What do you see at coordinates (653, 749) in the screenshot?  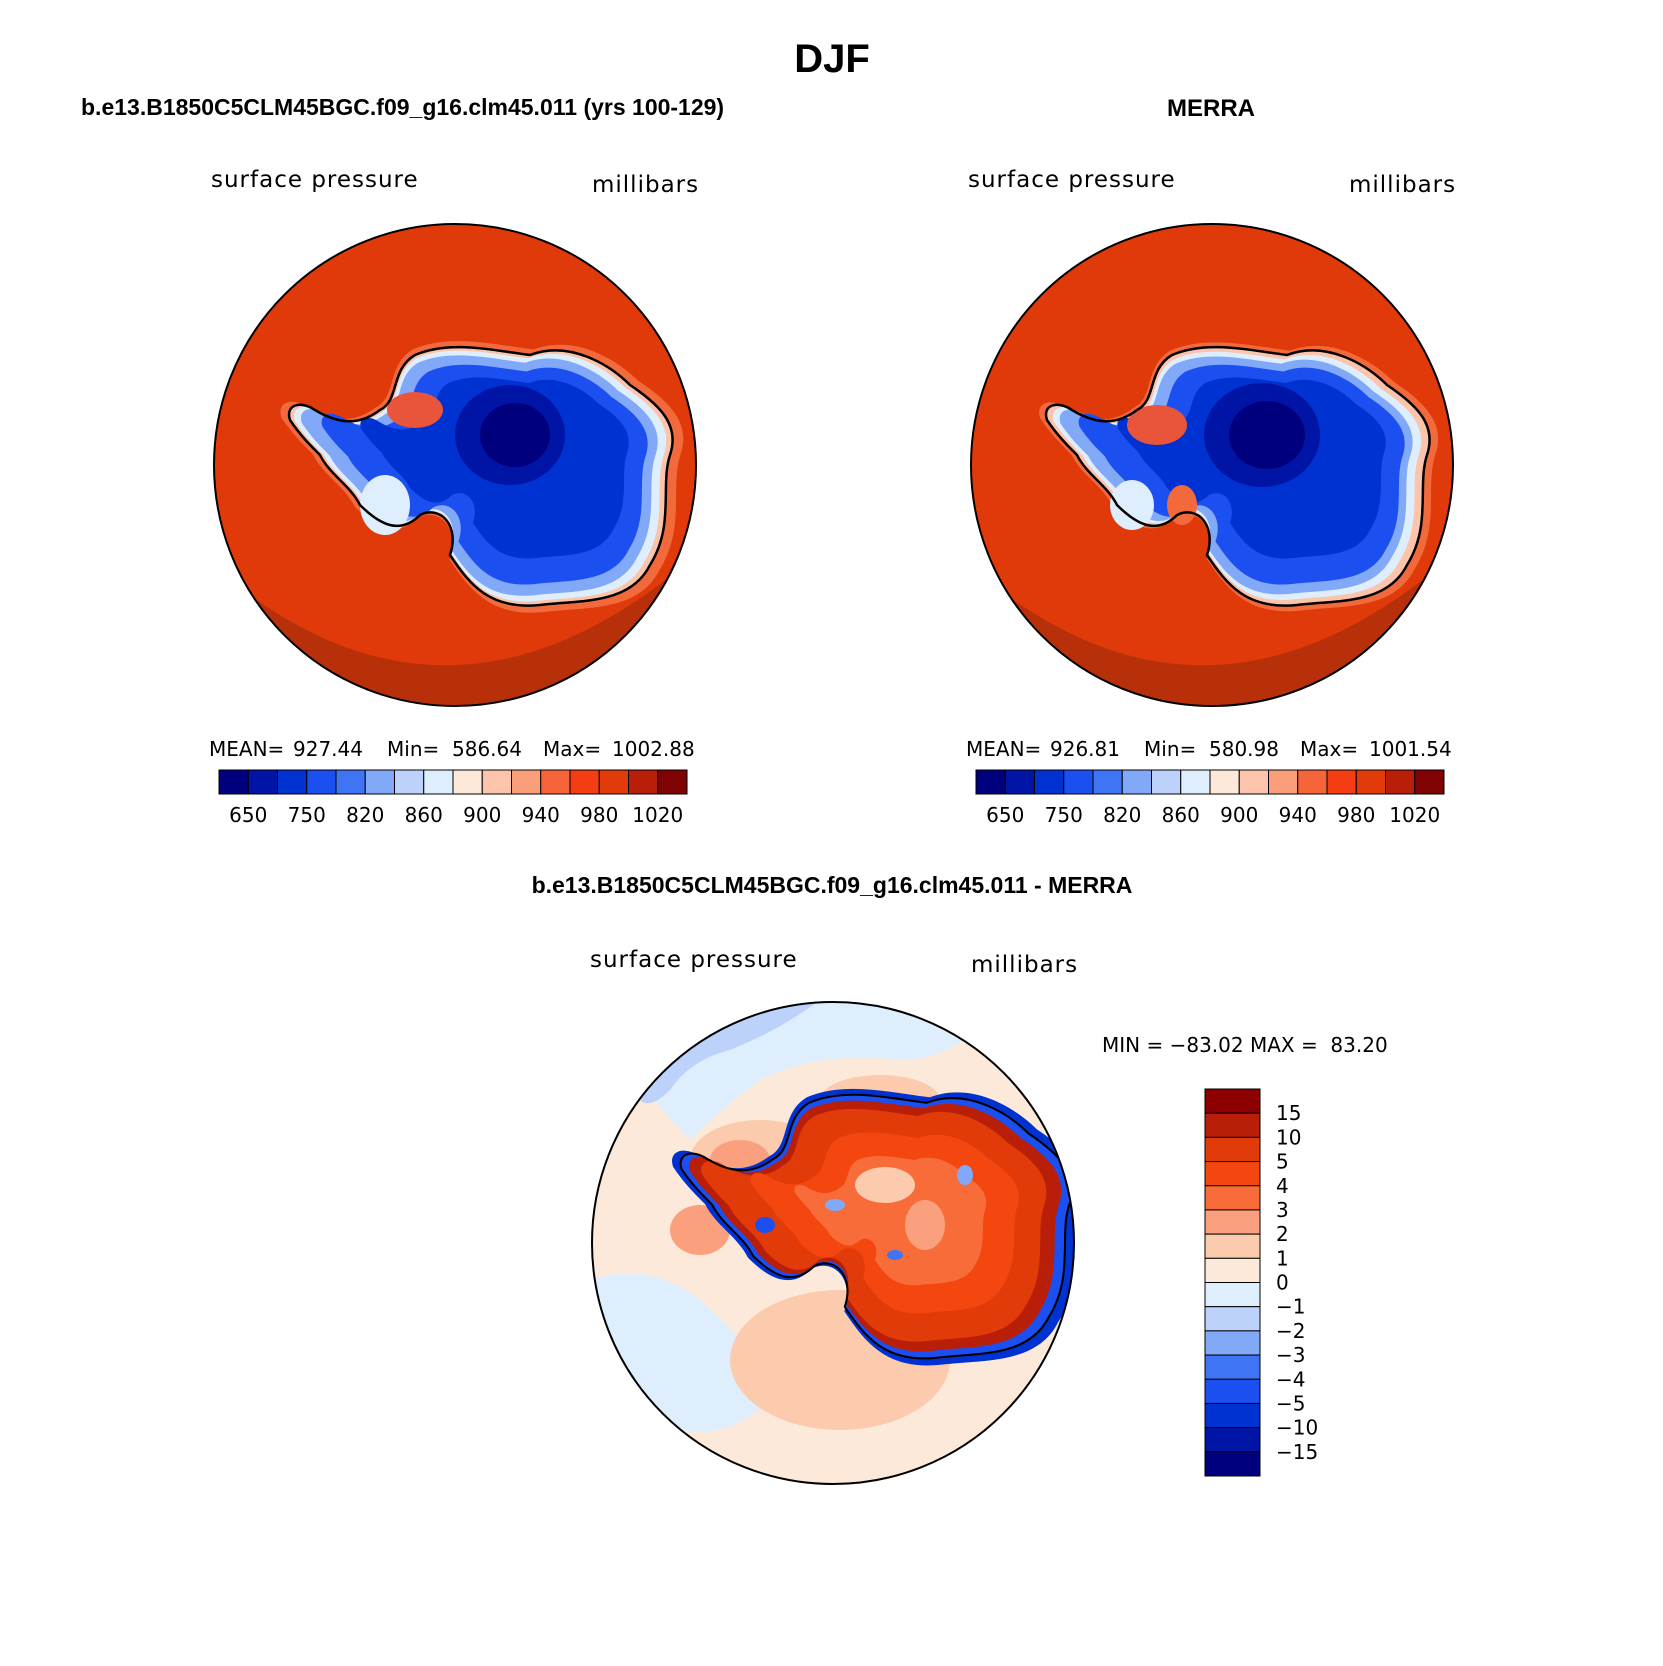 I see `stats-max-value: 1002.88` at bounding box center [653, 749].